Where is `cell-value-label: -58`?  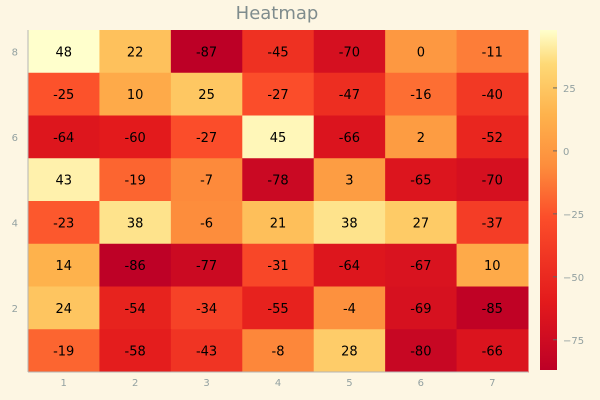 cell-value-label: -58 is located at coordinates (135, 352).